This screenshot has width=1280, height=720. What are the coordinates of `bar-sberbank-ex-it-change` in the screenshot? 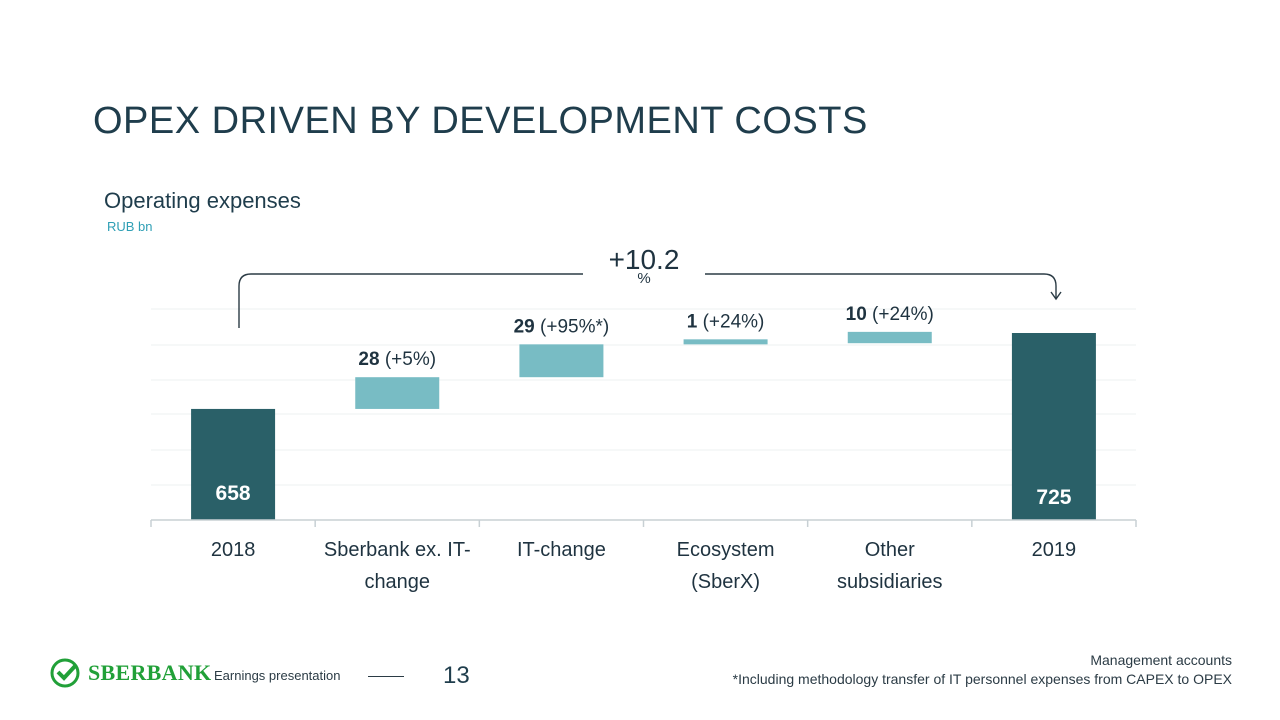 It's located at (397, 393).